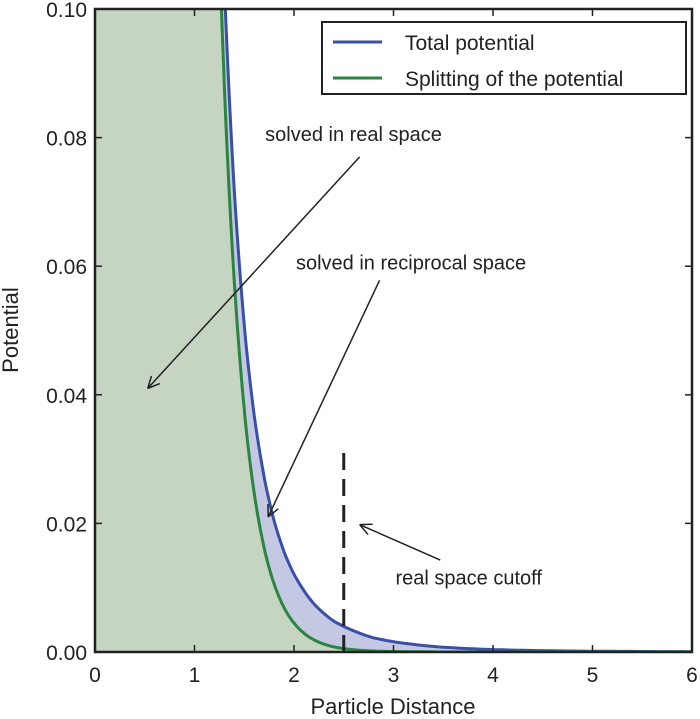 Image resolution: width=700 pixels, height=719 pixels. I want to click on x-tick-label: 5, so click(593, 675).